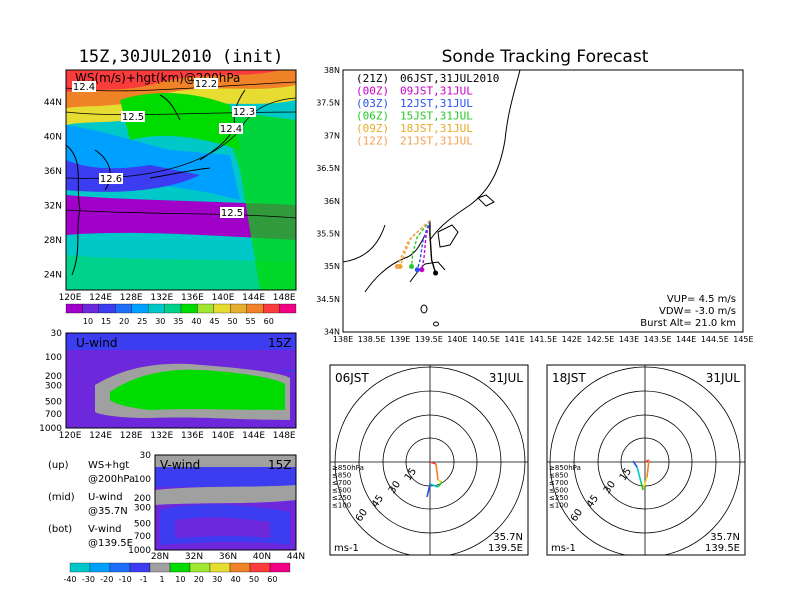 The image size is (792, 612). What do you see at coordinates (688, 323) in the screenshot?
I see `parameter-text: Burst Alt= 21.0 km` at bounding box center [688, 323].